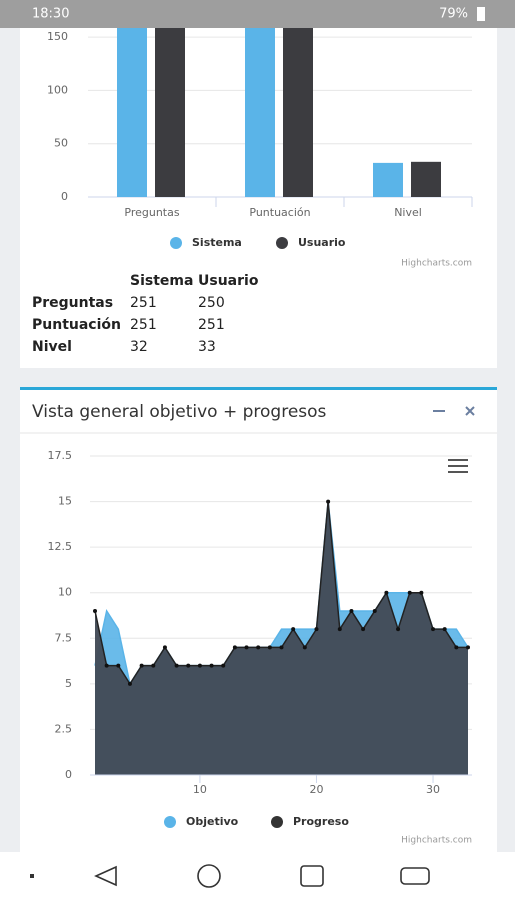 The width and height of the screenshot is (515, 900). What do you see at coordinates (312, 876) in the screenshot?
I see `recents-button` at bounding box center [312, 876].